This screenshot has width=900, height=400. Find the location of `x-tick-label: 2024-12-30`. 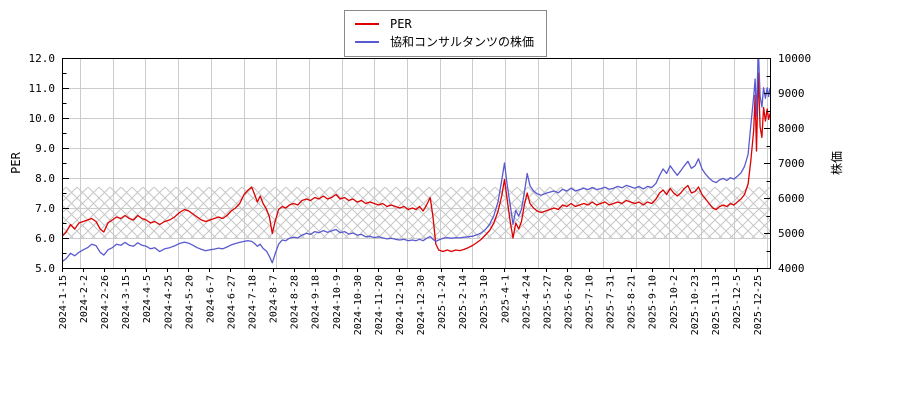

x-tick-label: 2024-12-30 is located at coordinates (421, 305).